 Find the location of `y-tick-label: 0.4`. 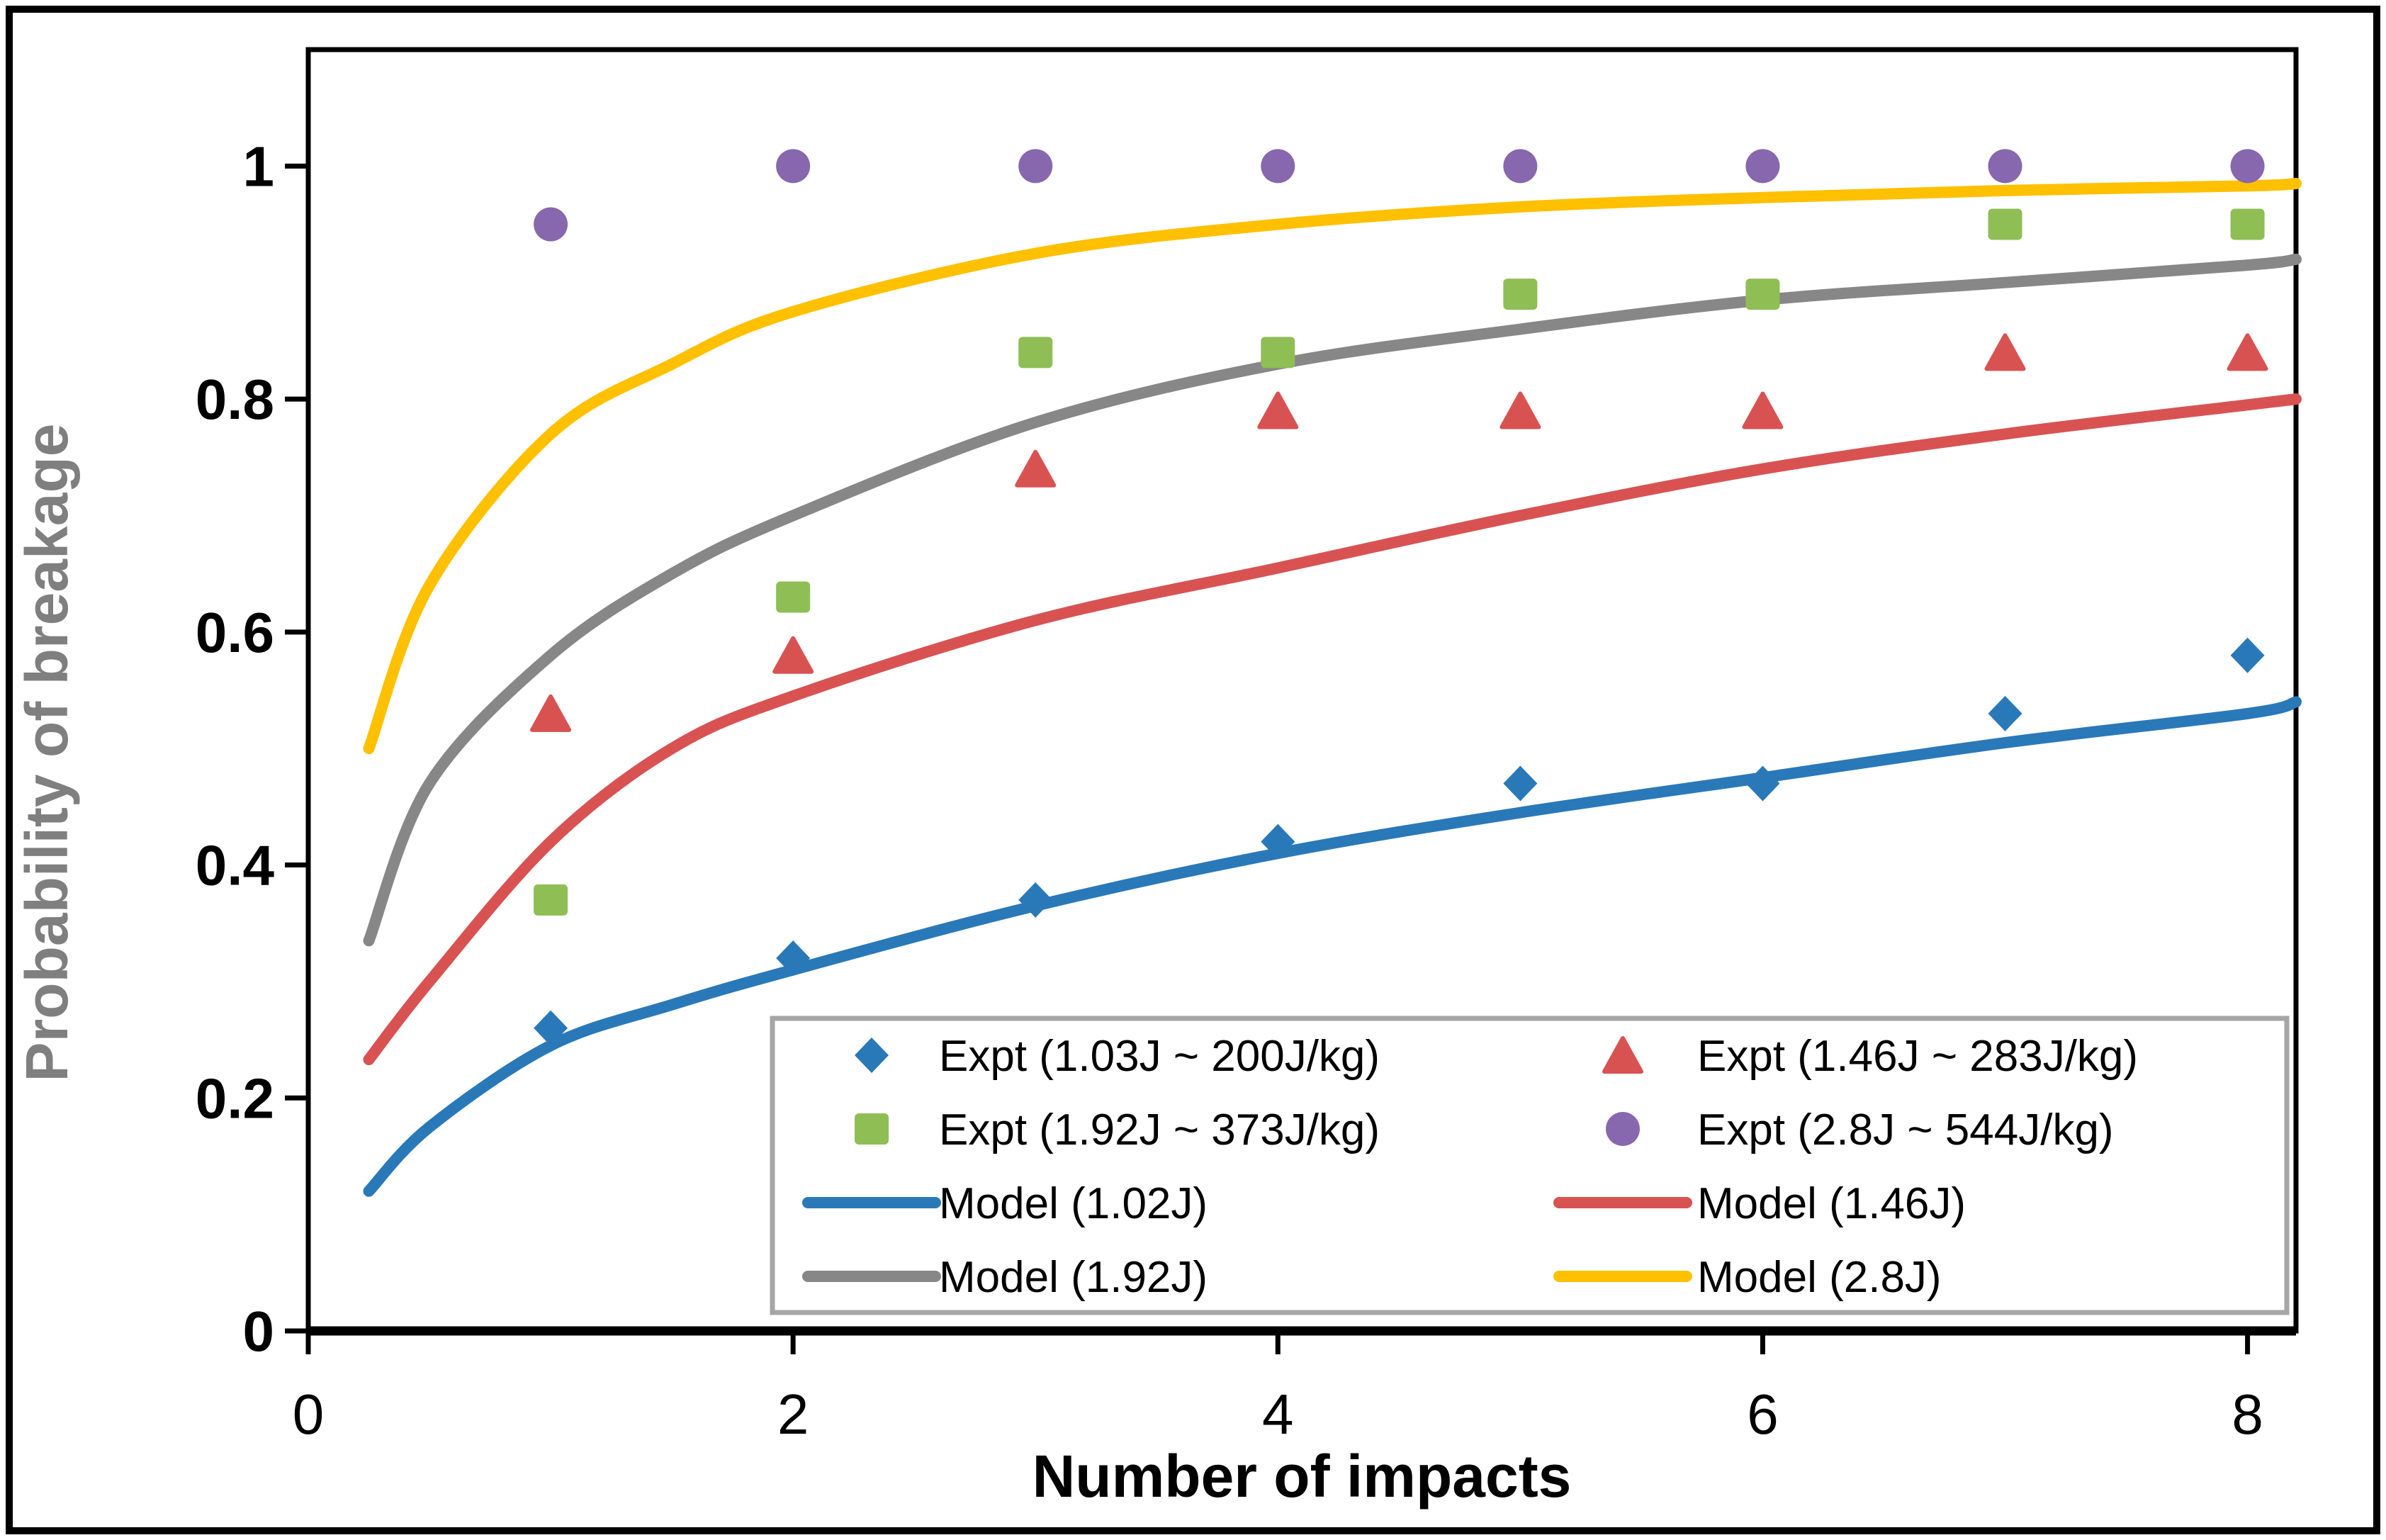

y-tick-label: 0.4 is located at coordinates (235, 865).